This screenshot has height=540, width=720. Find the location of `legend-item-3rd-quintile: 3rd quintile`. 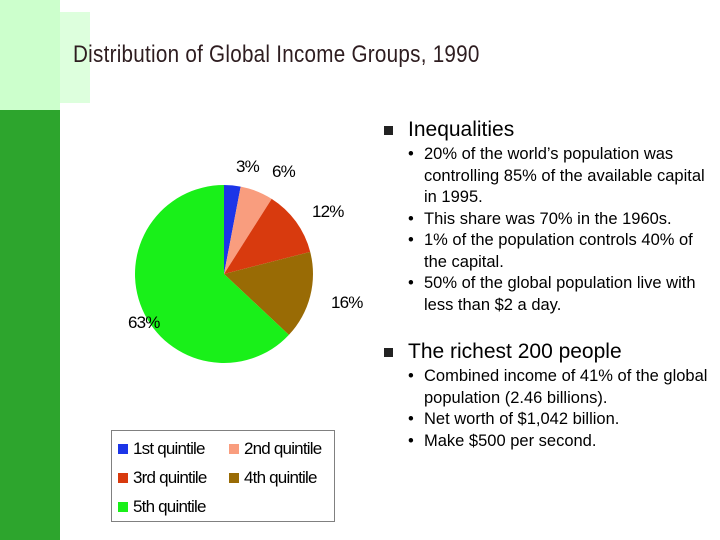

legend-item-3rd-quintile: 3rd quintile is located at coordinates (162, 478).